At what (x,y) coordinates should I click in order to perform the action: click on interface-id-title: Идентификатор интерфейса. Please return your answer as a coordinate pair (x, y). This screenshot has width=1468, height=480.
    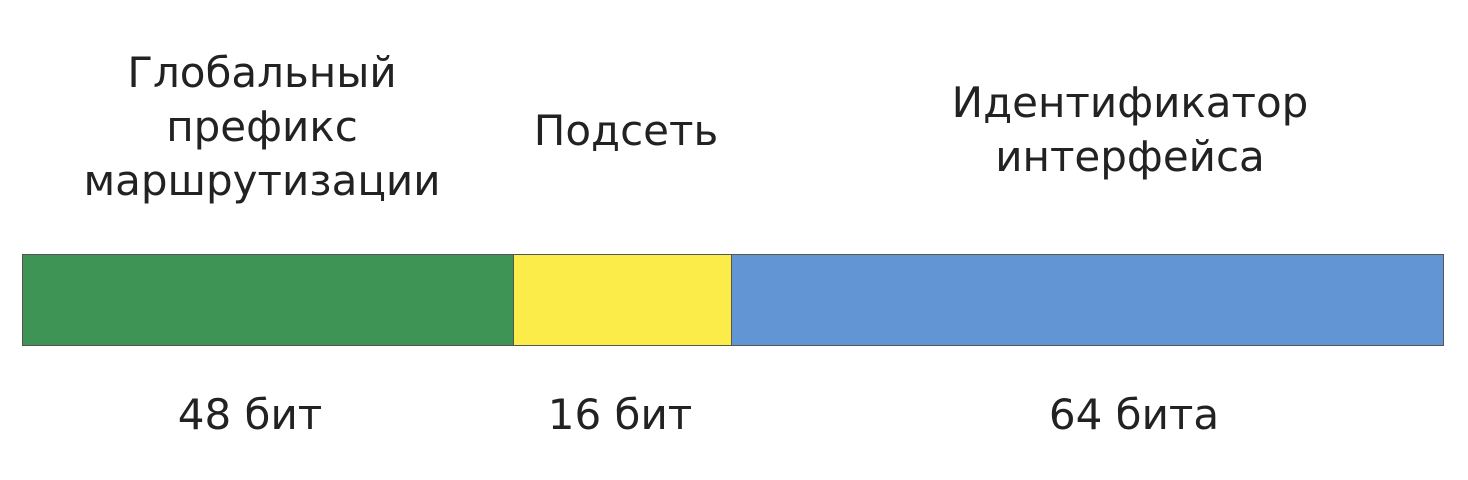
    Looking at the image, I should click on (1130, 129).